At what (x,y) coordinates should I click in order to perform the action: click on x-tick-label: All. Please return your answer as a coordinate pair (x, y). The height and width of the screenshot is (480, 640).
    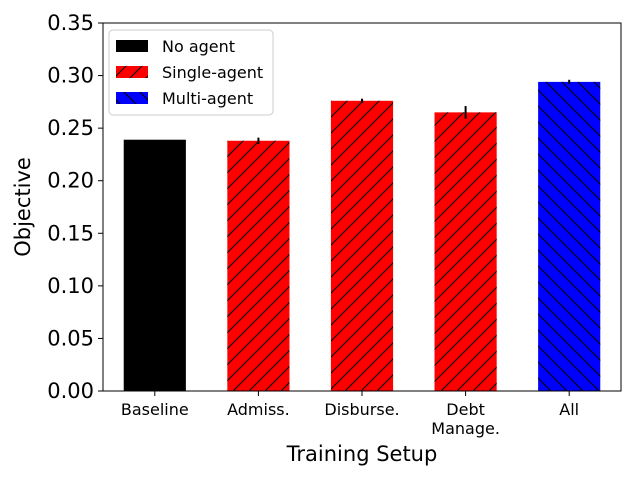
    Looking at the image, I should click on (569, 409).